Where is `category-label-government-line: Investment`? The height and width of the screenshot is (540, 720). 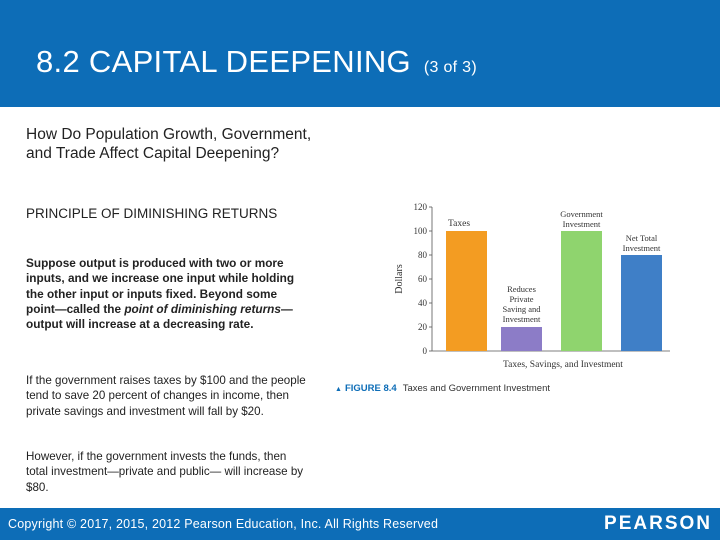 category-label-government-line: Investment is located at coordinates (582, 224).